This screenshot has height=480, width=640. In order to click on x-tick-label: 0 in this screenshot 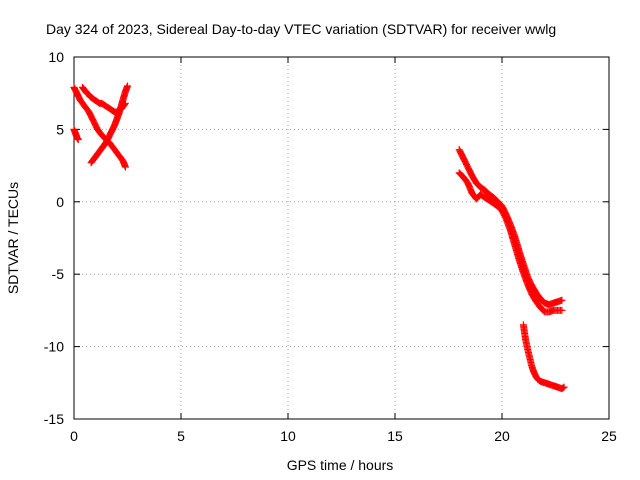, I will do `click(74, 436)`.